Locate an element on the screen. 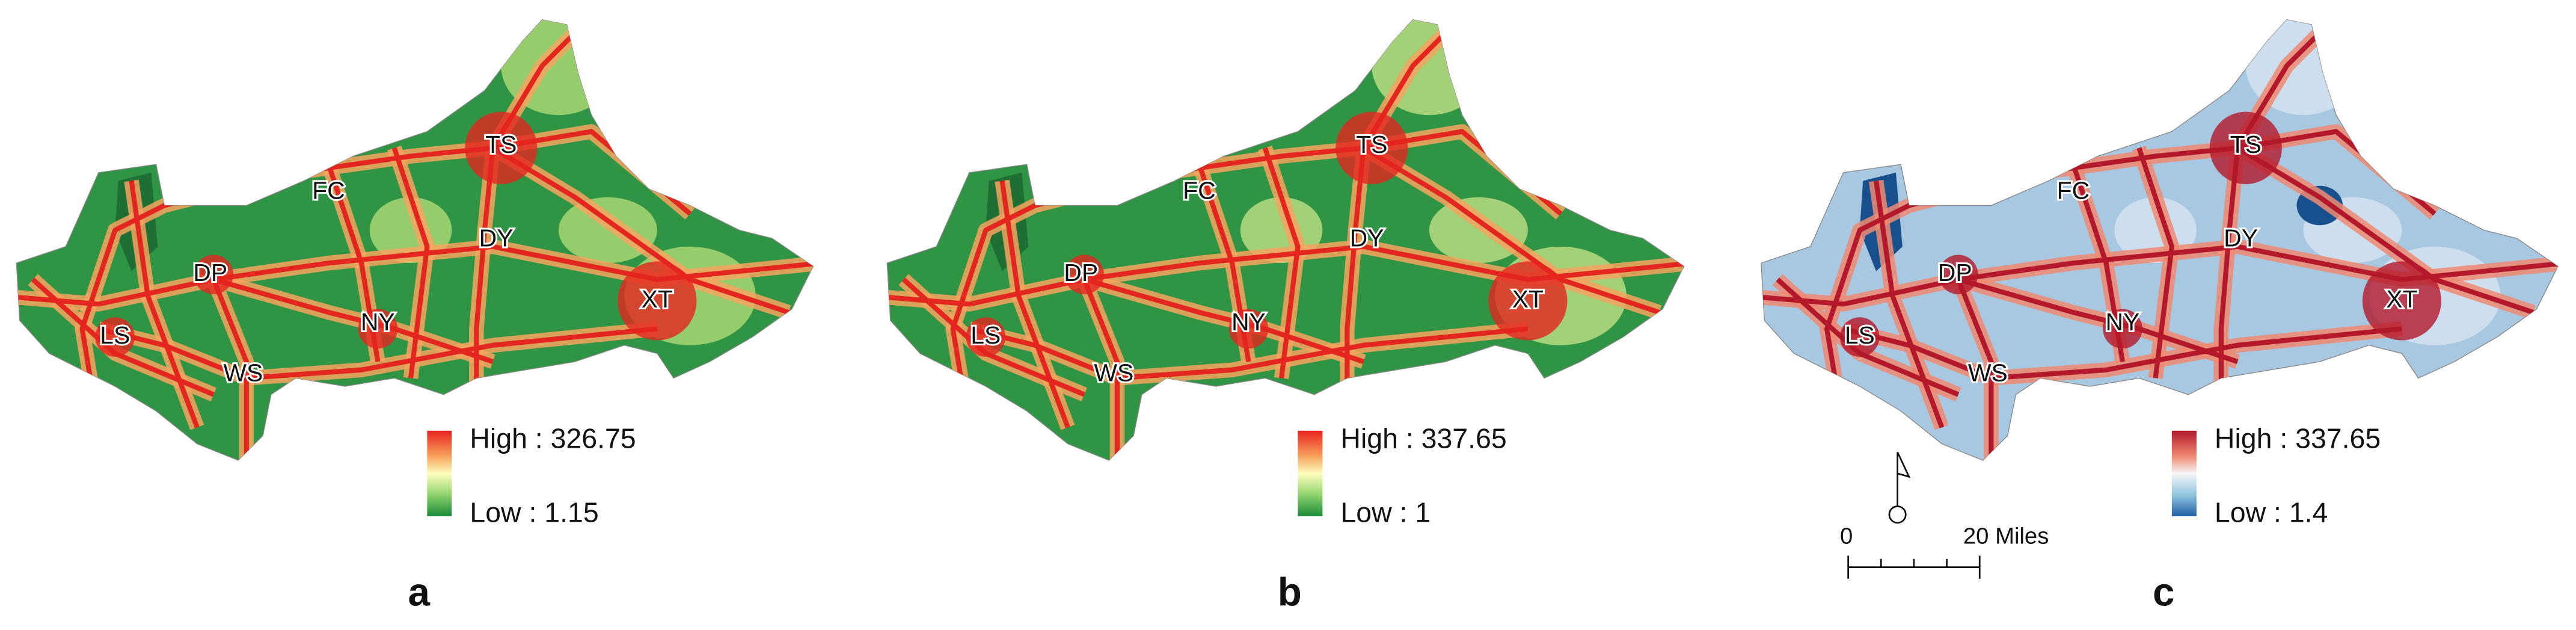 The image size is (2576, 630). north-arrow is located at coordinates (1904, 479).